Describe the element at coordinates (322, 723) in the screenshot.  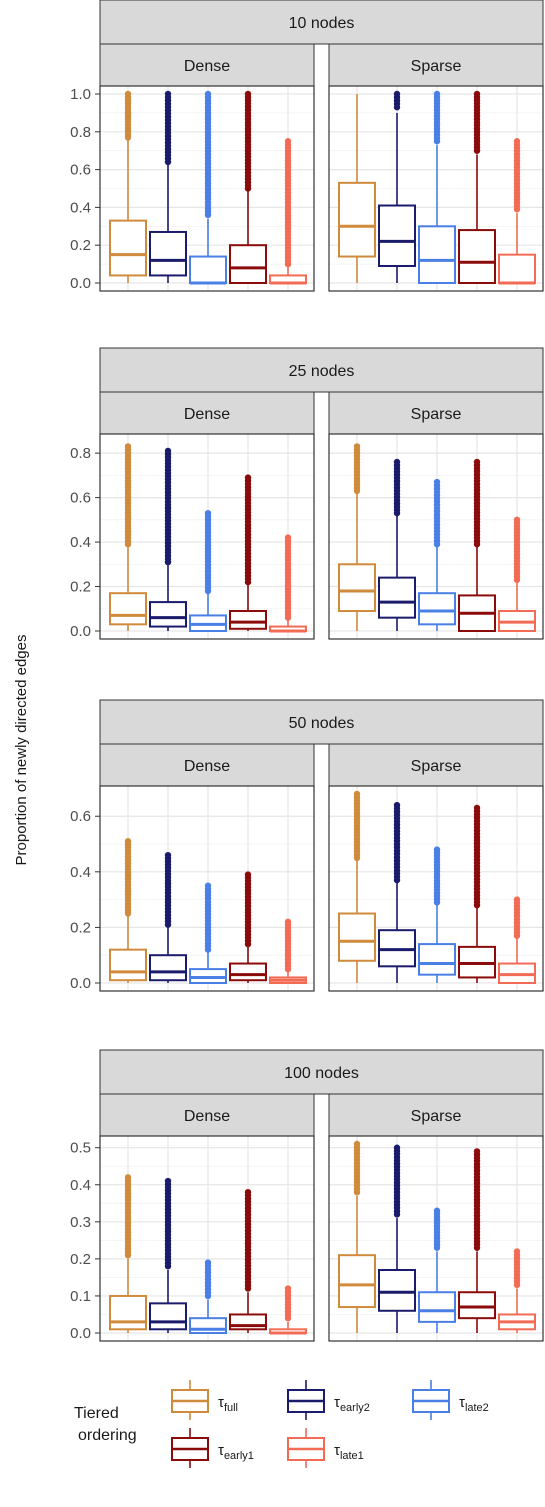
I see `facet-strip-title: 50 nodes` at that location.